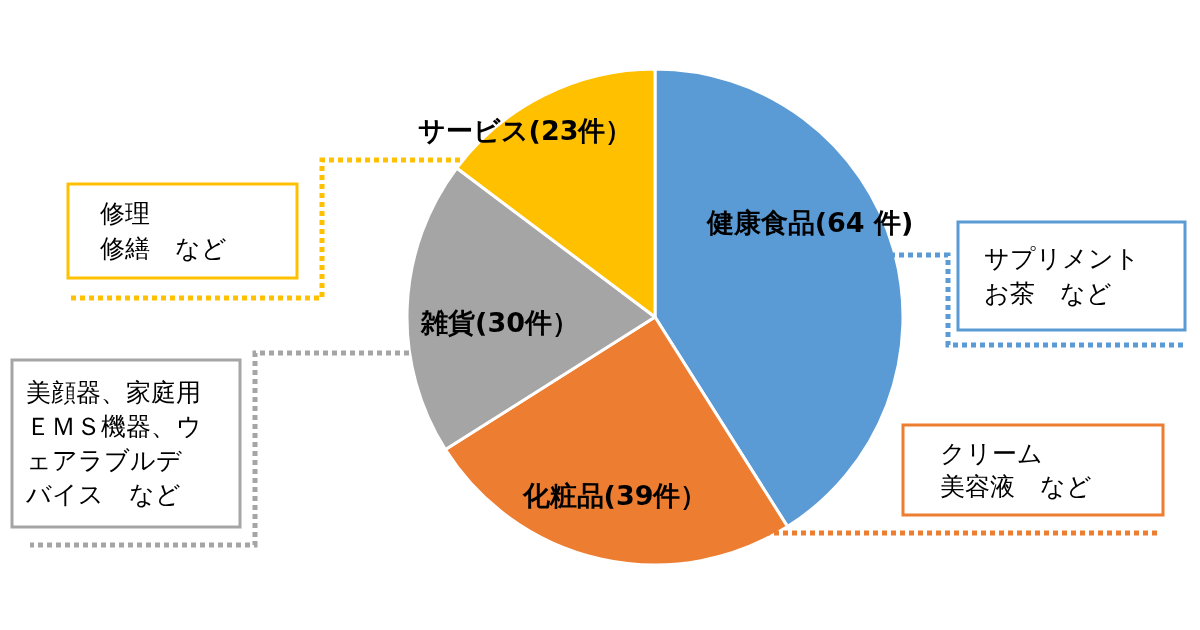 The width and height of the screenshot is (1200, 630). I want to click on text: クリーム美容液 など, so click(1016, 470).